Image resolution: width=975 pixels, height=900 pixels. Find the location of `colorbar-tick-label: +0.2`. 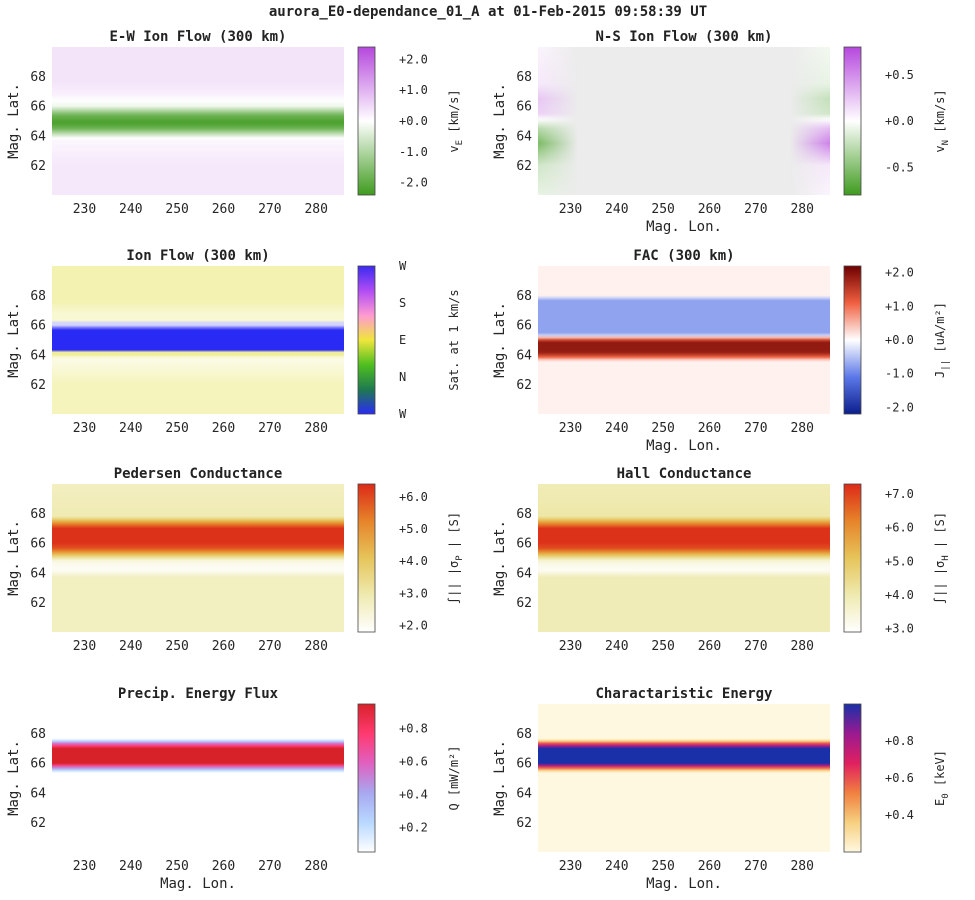

colorbar-tick-label: +0.2 is located at coordinates (413, 827).